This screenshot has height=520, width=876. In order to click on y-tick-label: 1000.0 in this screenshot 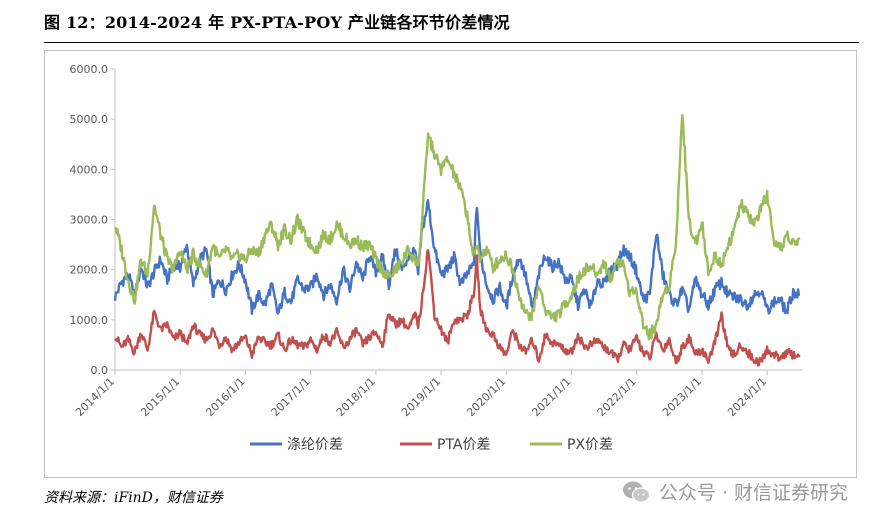, I will do `click(89, 320)`.